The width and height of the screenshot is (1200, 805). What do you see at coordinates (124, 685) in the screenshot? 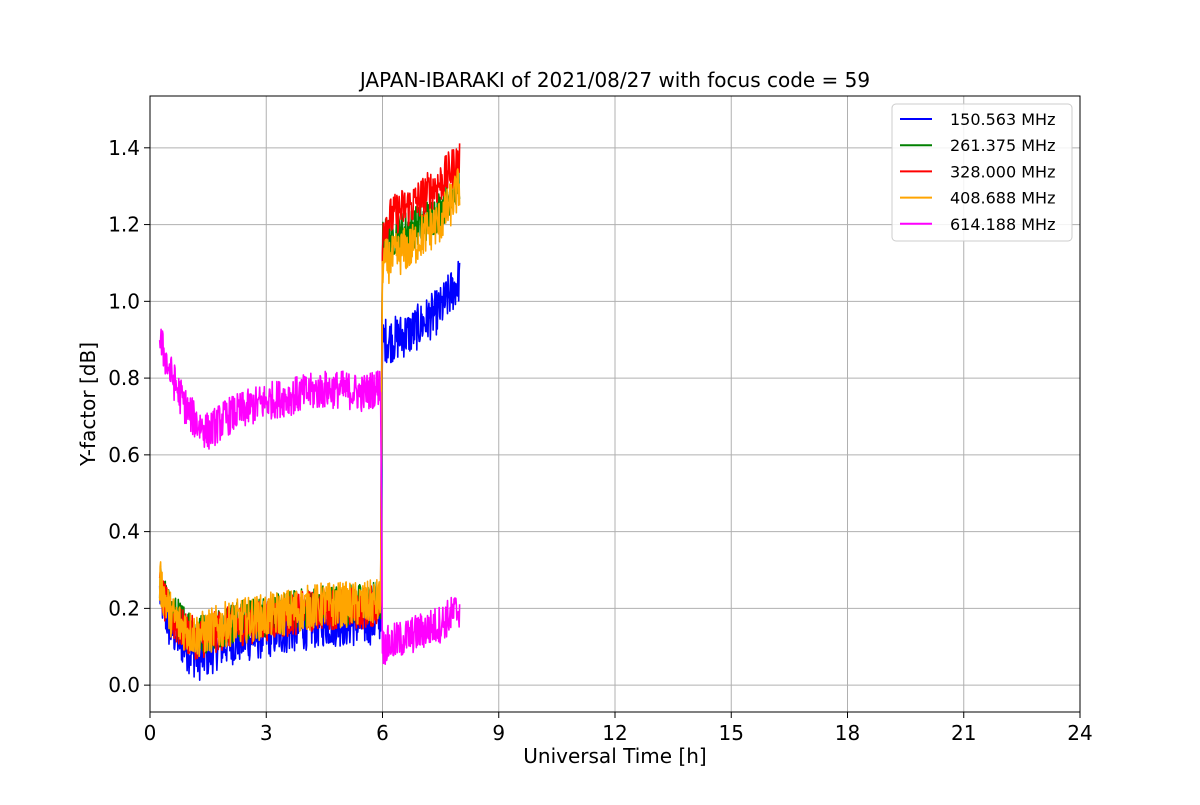
I see `y-tick-label: 0.0` at bounding box center [124, 685].